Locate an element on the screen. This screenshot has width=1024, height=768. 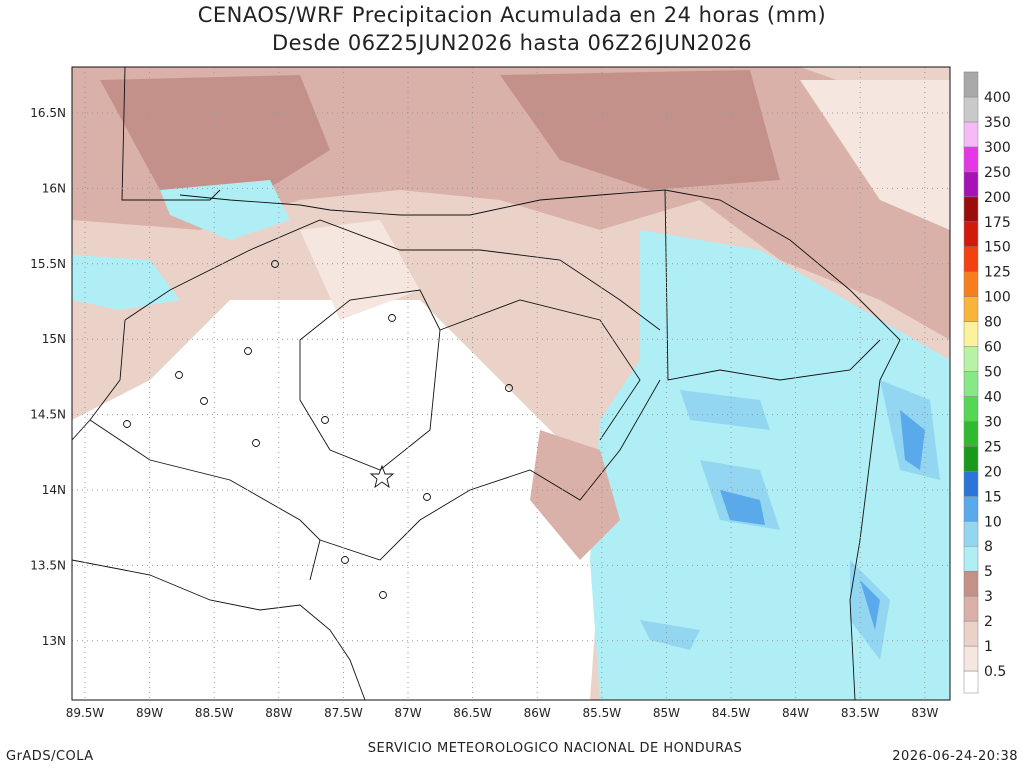
lat-label: 15.5N is located at coordinates (48, 264).